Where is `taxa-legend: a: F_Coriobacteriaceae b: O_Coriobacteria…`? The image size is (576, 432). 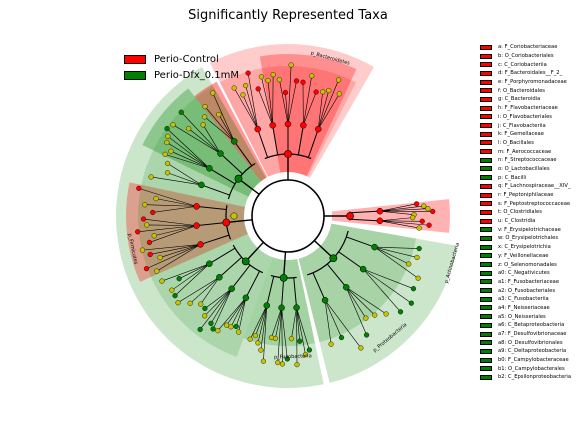 taxa-legend: a: F_Coriobacteriaceae b: O_Coriobacteria… is located at coordinates (525, 212).